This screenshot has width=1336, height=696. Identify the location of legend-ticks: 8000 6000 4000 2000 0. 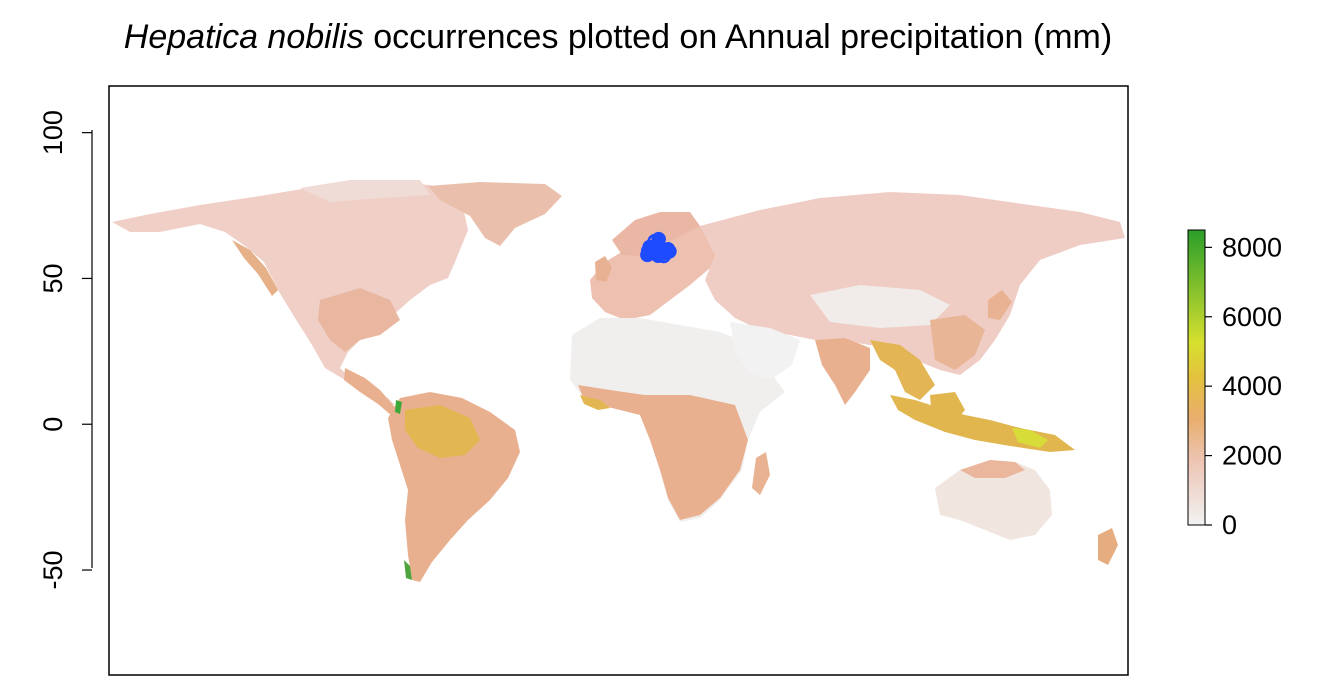
(1243, 386).